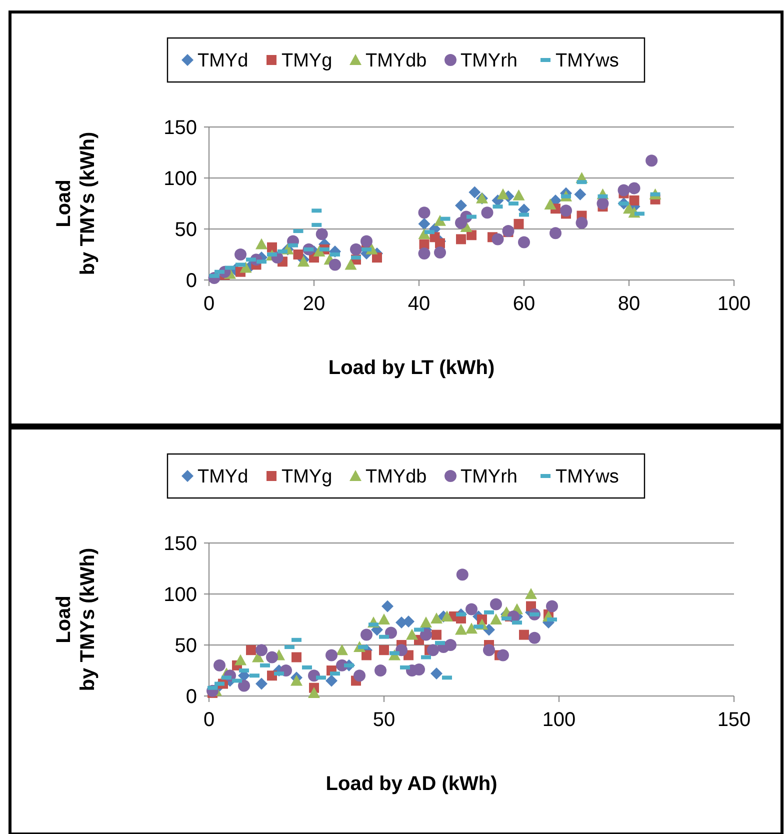  Describe the element at coordinates (412, 784) in the screenshot. I see `x-axis-title: Load by AD (kWh)` at that location.